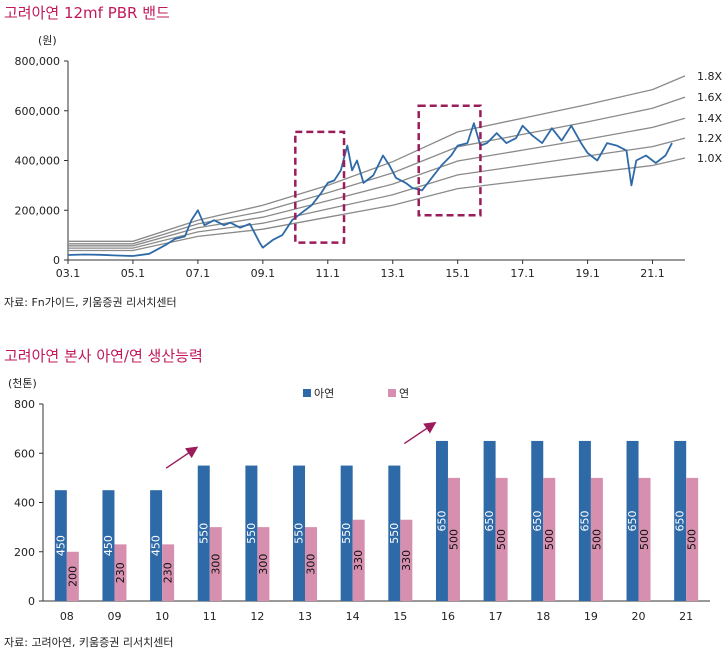 The width and height of the screenshot is (728, 652). What do you see at coordinates (31, 601) in the screenshot?
I see `bar-y-tick-label: 0` at bounding box center [31, 601].